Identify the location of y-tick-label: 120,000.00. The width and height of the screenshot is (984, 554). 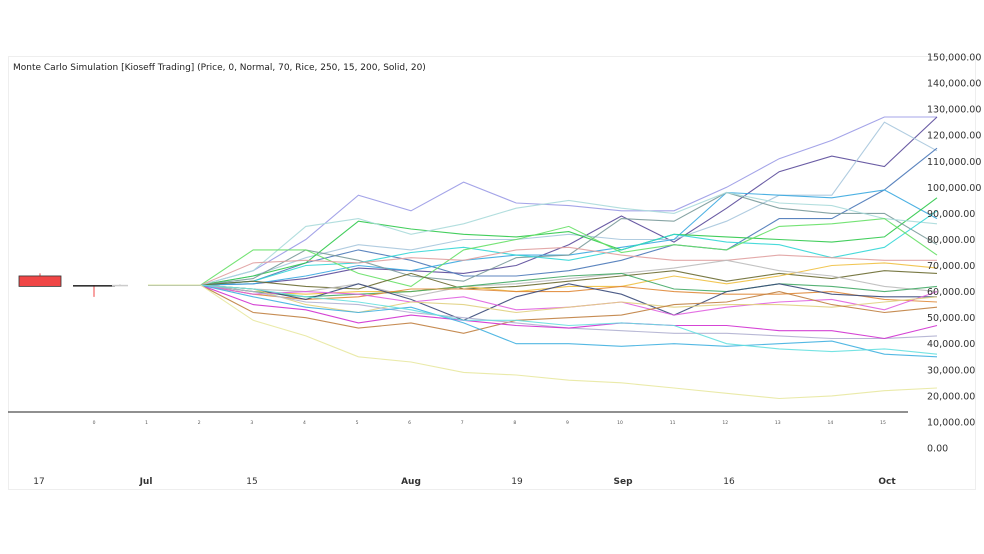
(954, 136).